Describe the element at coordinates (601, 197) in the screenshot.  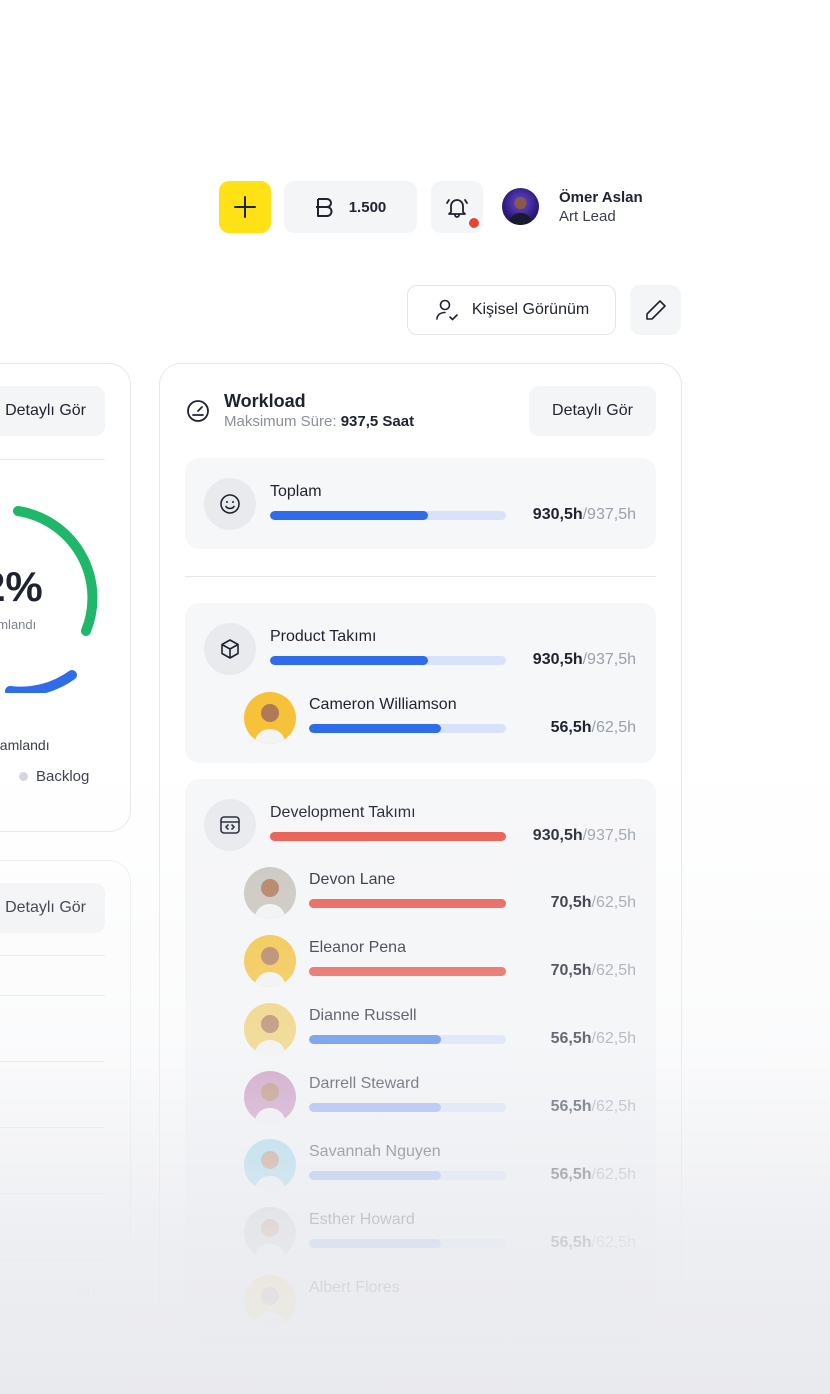
I see `user-name: Ömer Aslan` at that location.